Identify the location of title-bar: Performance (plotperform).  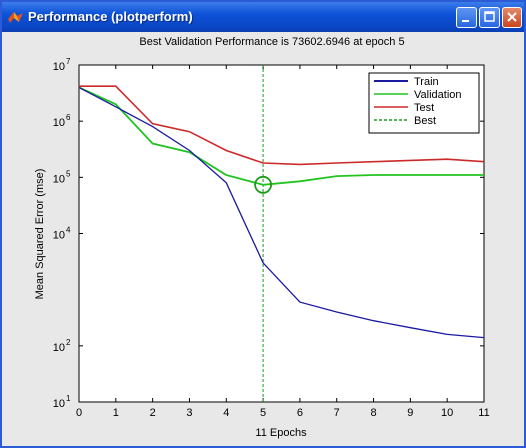
(263, 17).